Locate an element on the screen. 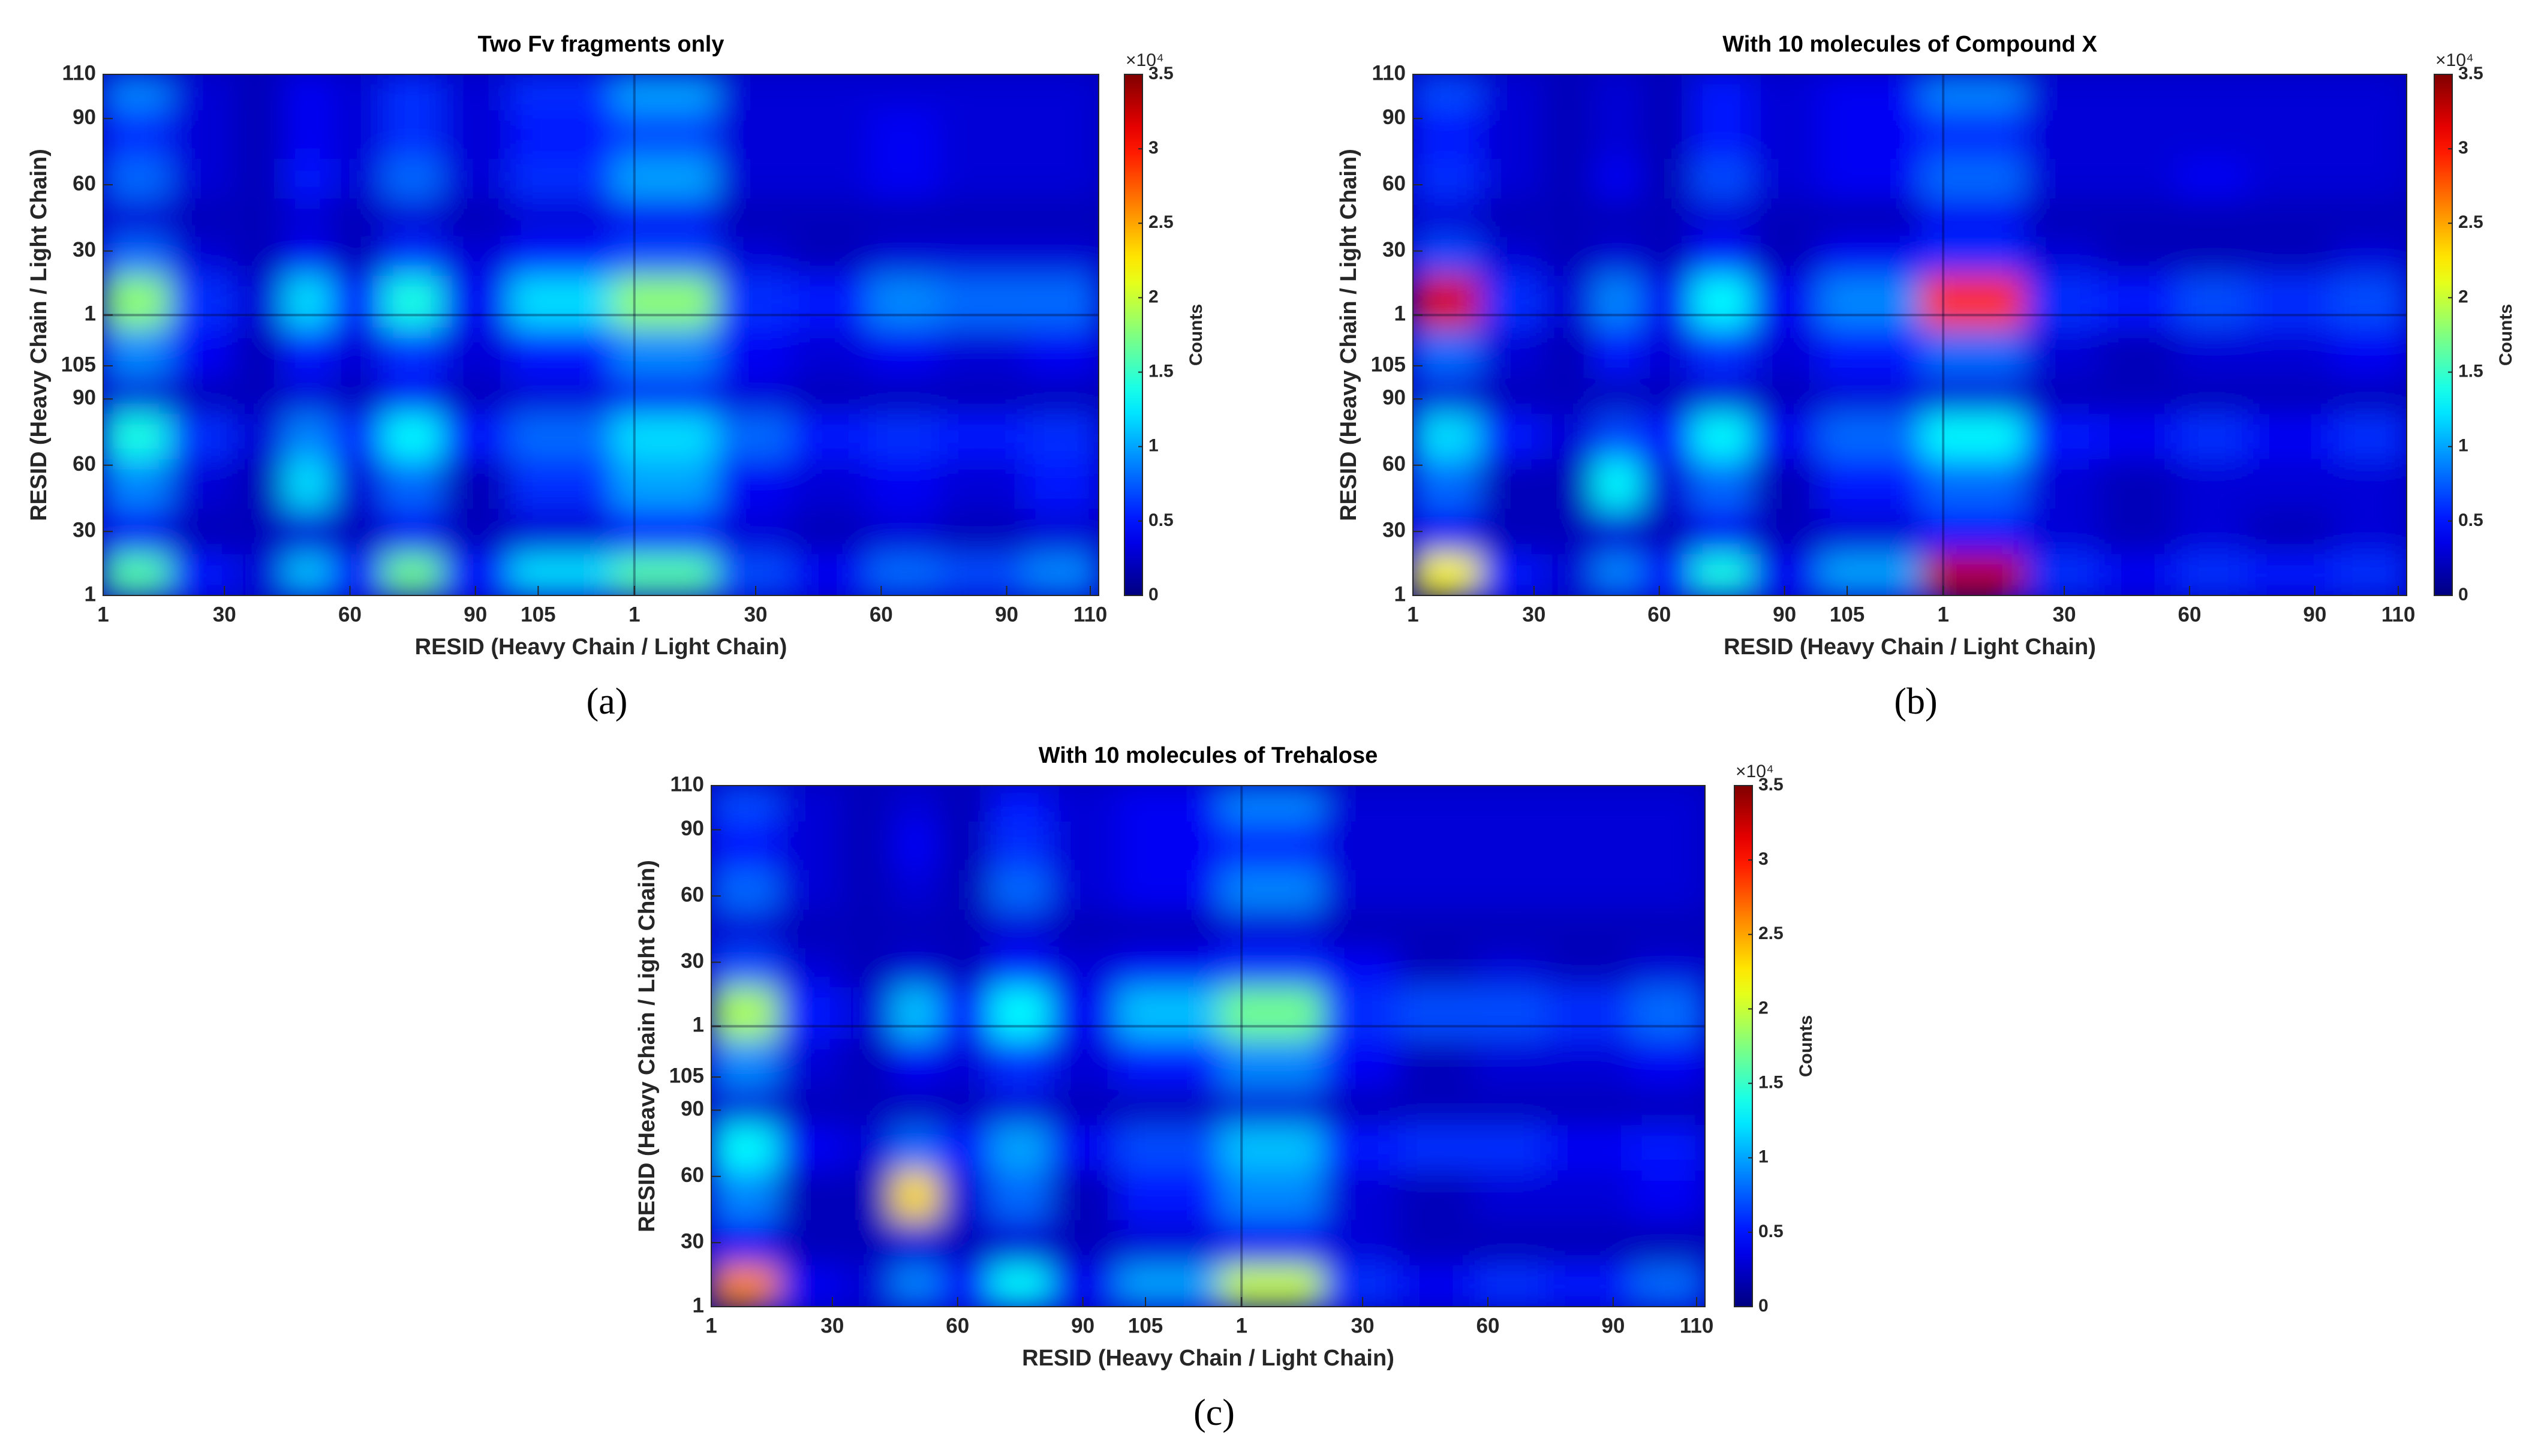 The height and width of the screenshot is (1456, 2529). colorbar-tick-label: 0 is located at coordinates (1763, 1306).